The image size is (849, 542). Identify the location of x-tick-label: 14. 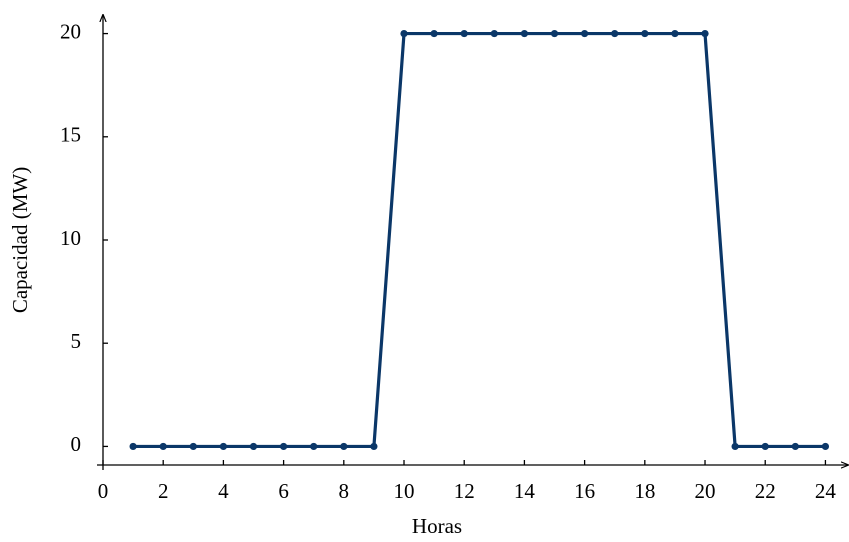
(525, 491).